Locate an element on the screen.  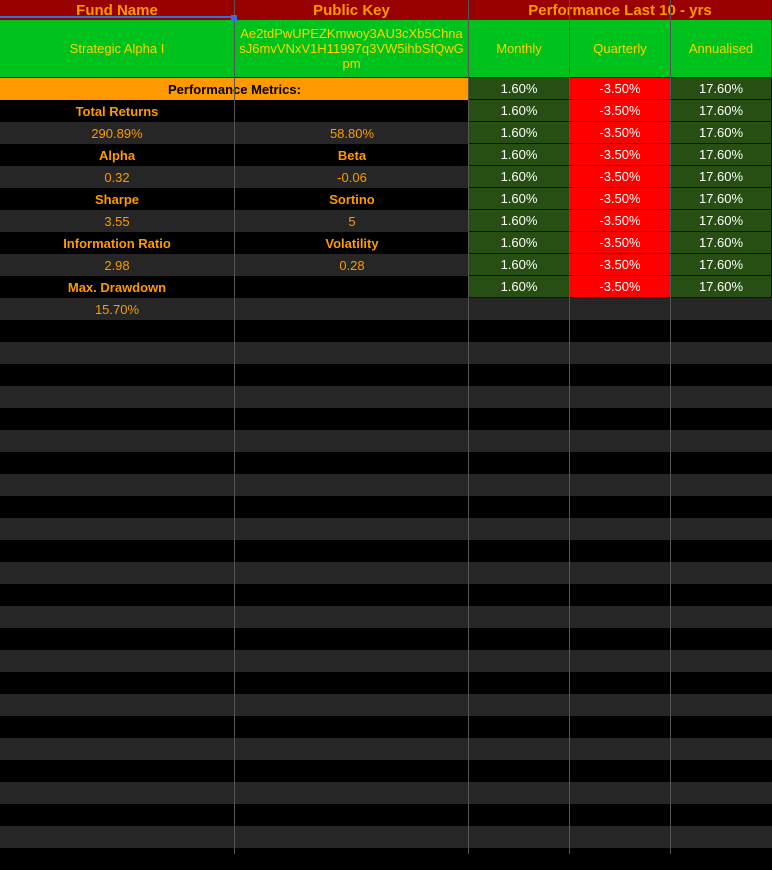
cell-selection-border is located at coordinates (117, 9).